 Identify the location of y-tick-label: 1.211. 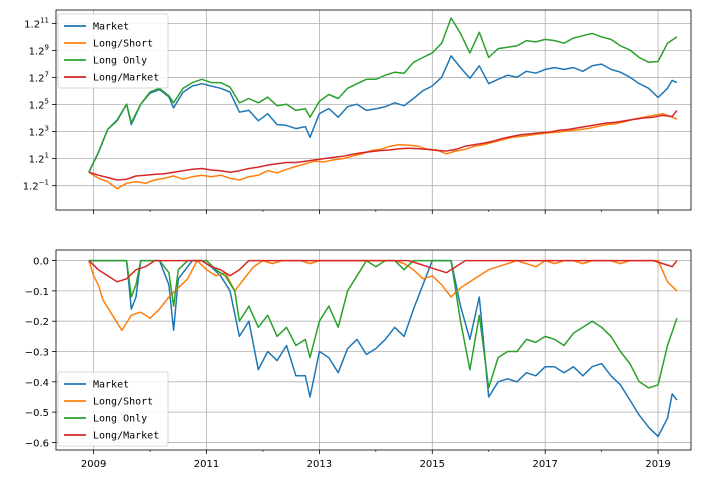
(36, 24).